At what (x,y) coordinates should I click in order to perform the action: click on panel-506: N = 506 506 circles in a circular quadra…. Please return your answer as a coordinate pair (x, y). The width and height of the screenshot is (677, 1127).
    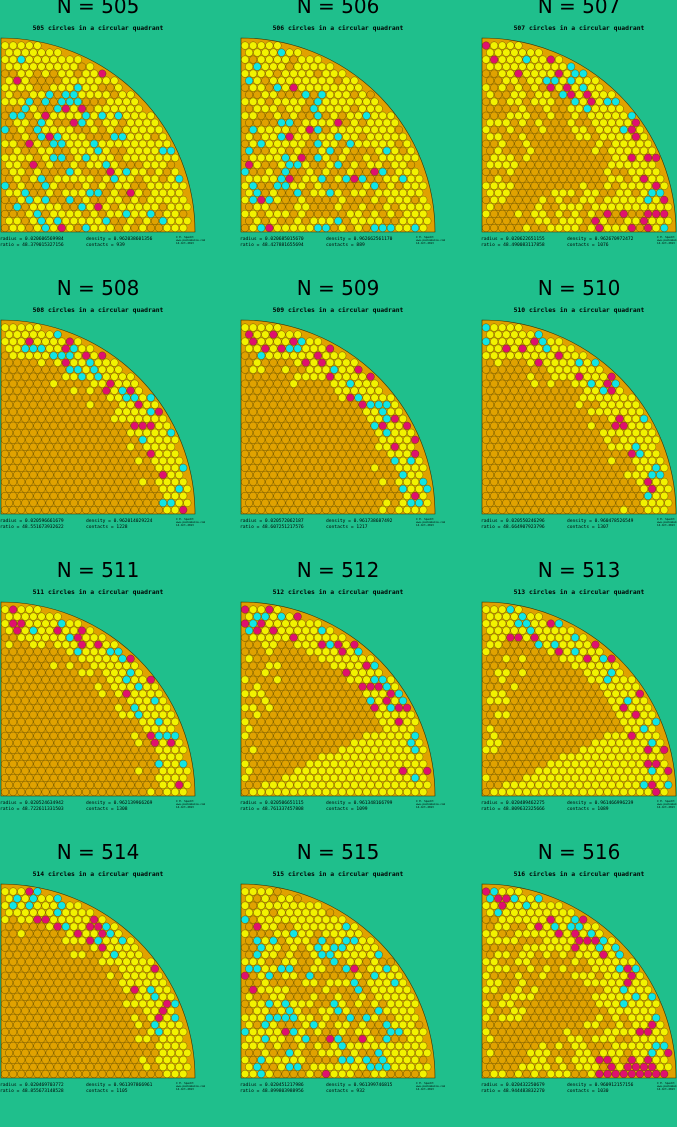
    Looking at the image, I should click on (353, 140).